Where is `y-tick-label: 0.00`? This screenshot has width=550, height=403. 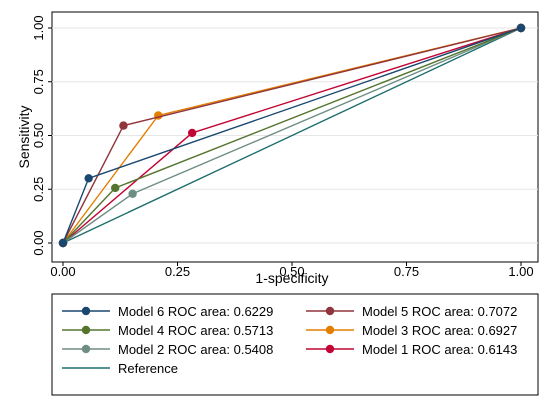 y-tick-label: 0.00 is located at coordinates (38, 242).